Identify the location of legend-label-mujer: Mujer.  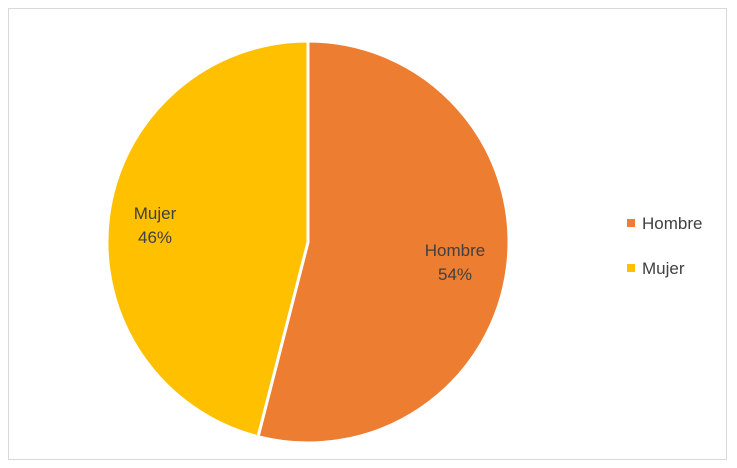
(663, 268).